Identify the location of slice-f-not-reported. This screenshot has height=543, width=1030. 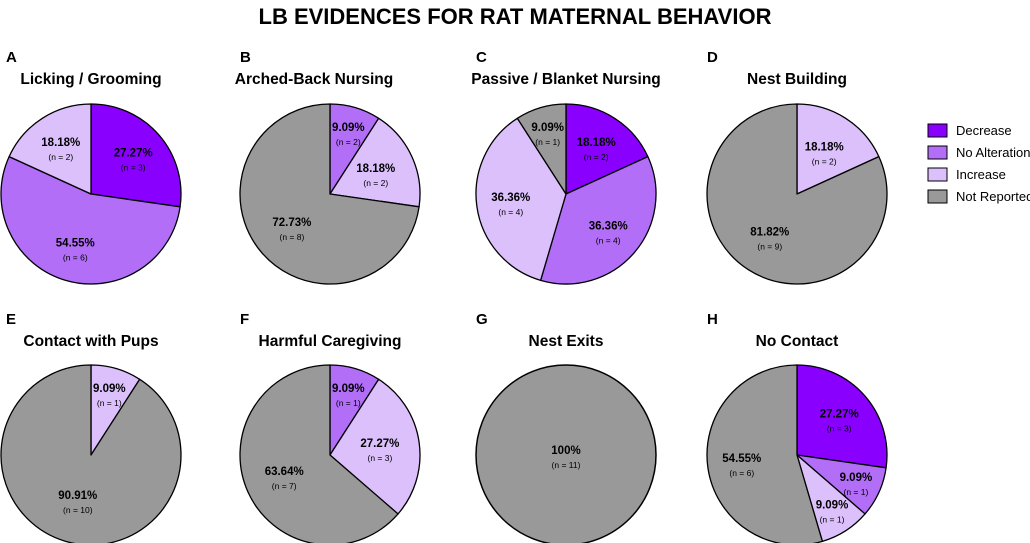
(319, 453).